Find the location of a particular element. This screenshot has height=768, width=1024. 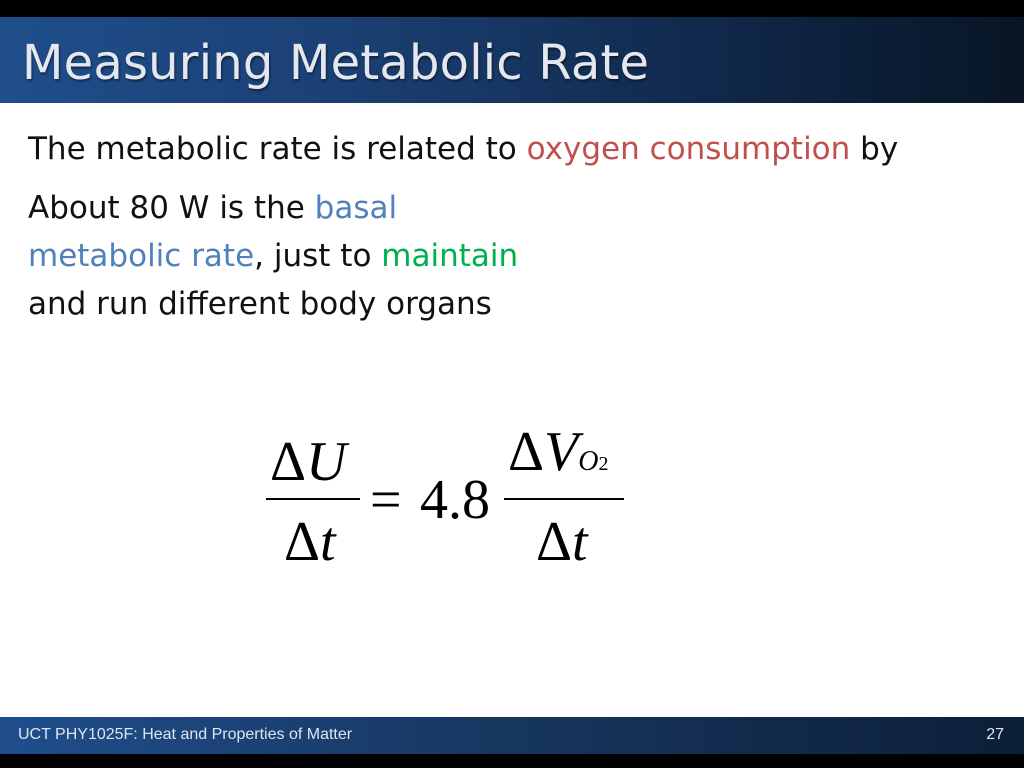

lhs-den-var: t is located at coordinates (328, 542).